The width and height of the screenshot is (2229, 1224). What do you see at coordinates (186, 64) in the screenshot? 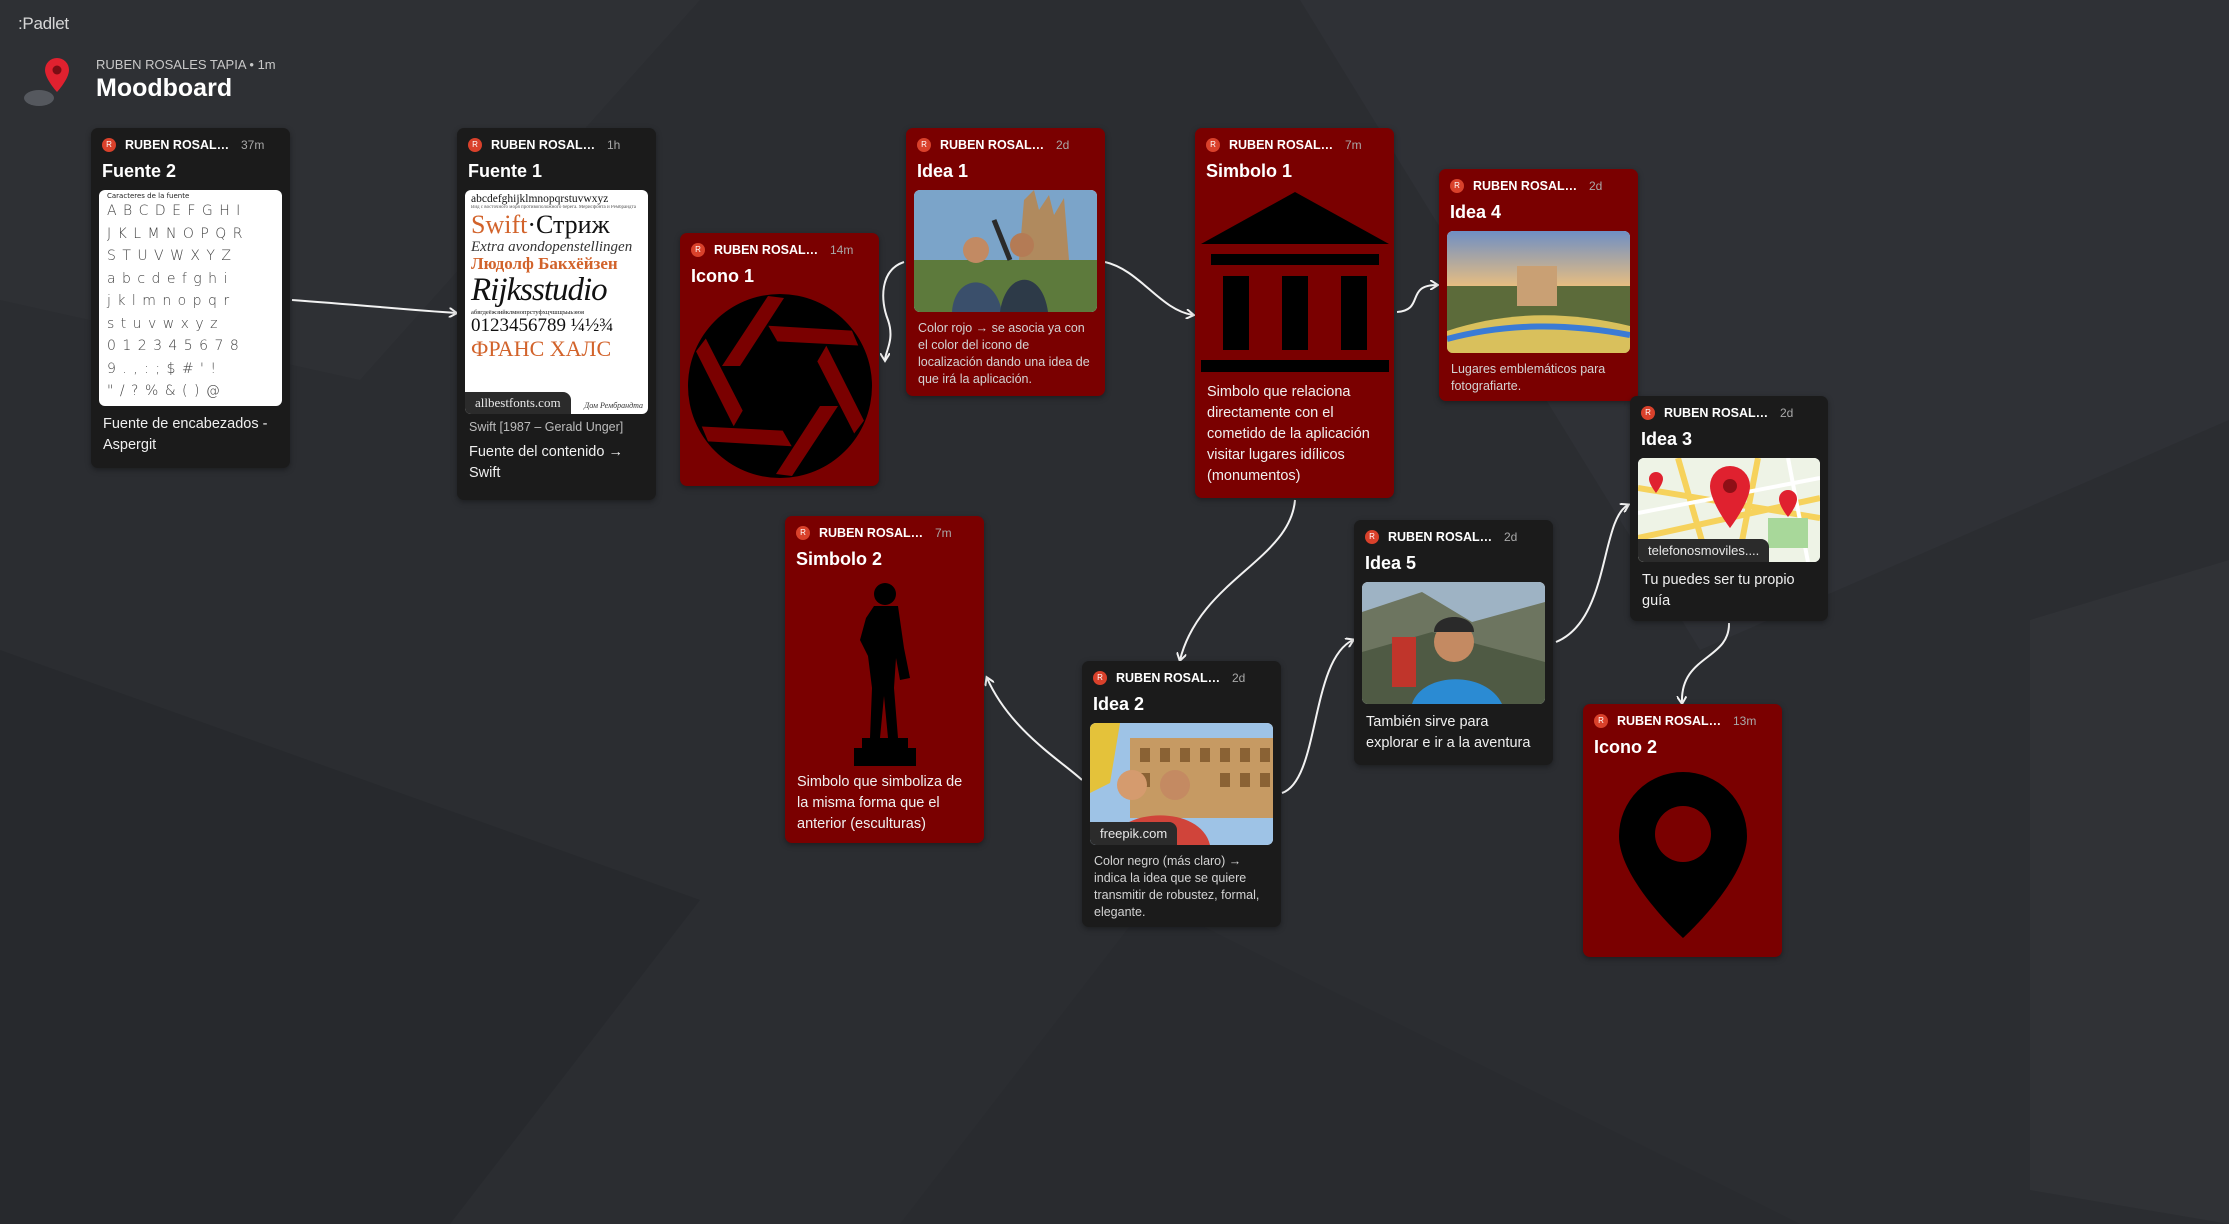
I see `board-author: RUBEN ROSALES TAPIA • 1m` at bounding box center [186, 64].